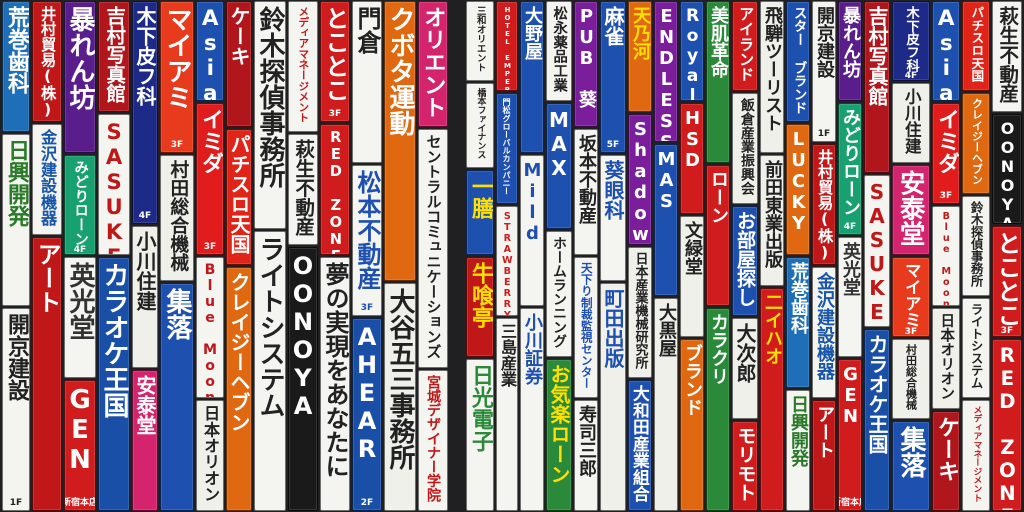  What do you see at coordinates (400, 397) in the screenshot?
I see `shop-sign: 大谷五三事務所` at bounding box center [400, 397].